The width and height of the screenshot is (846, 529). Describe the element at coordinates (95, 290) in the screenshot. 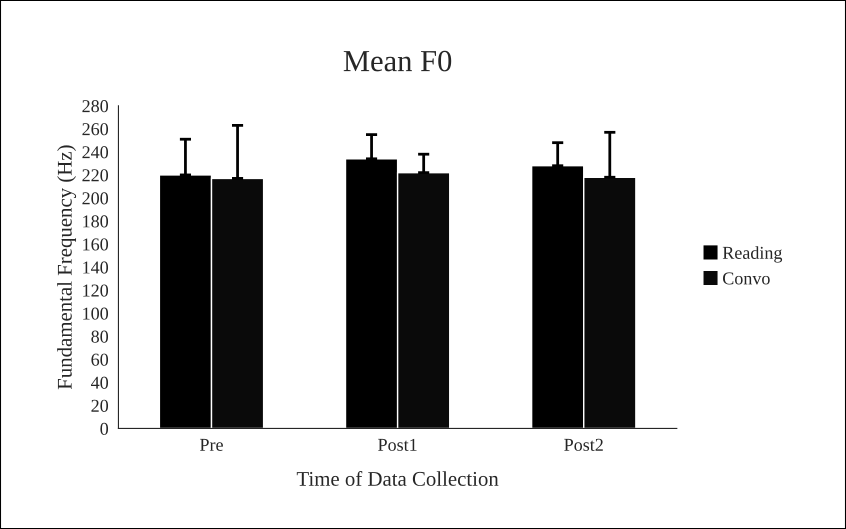

I see `y-tick-label: 120` at that location.